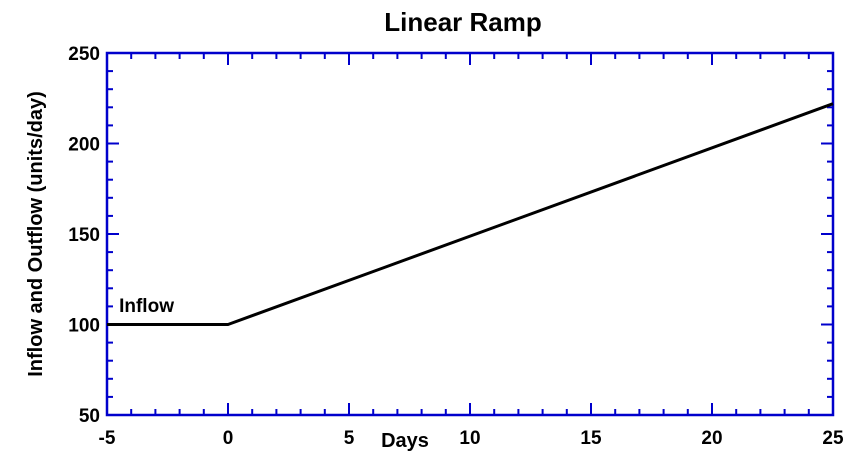 Image resolution: width=860 pixels, height=455 pixels. What do you see at coordinates (833, 438) in the screenshot?
I see `x-tick-label: 25` at bounding box center [833, 438].